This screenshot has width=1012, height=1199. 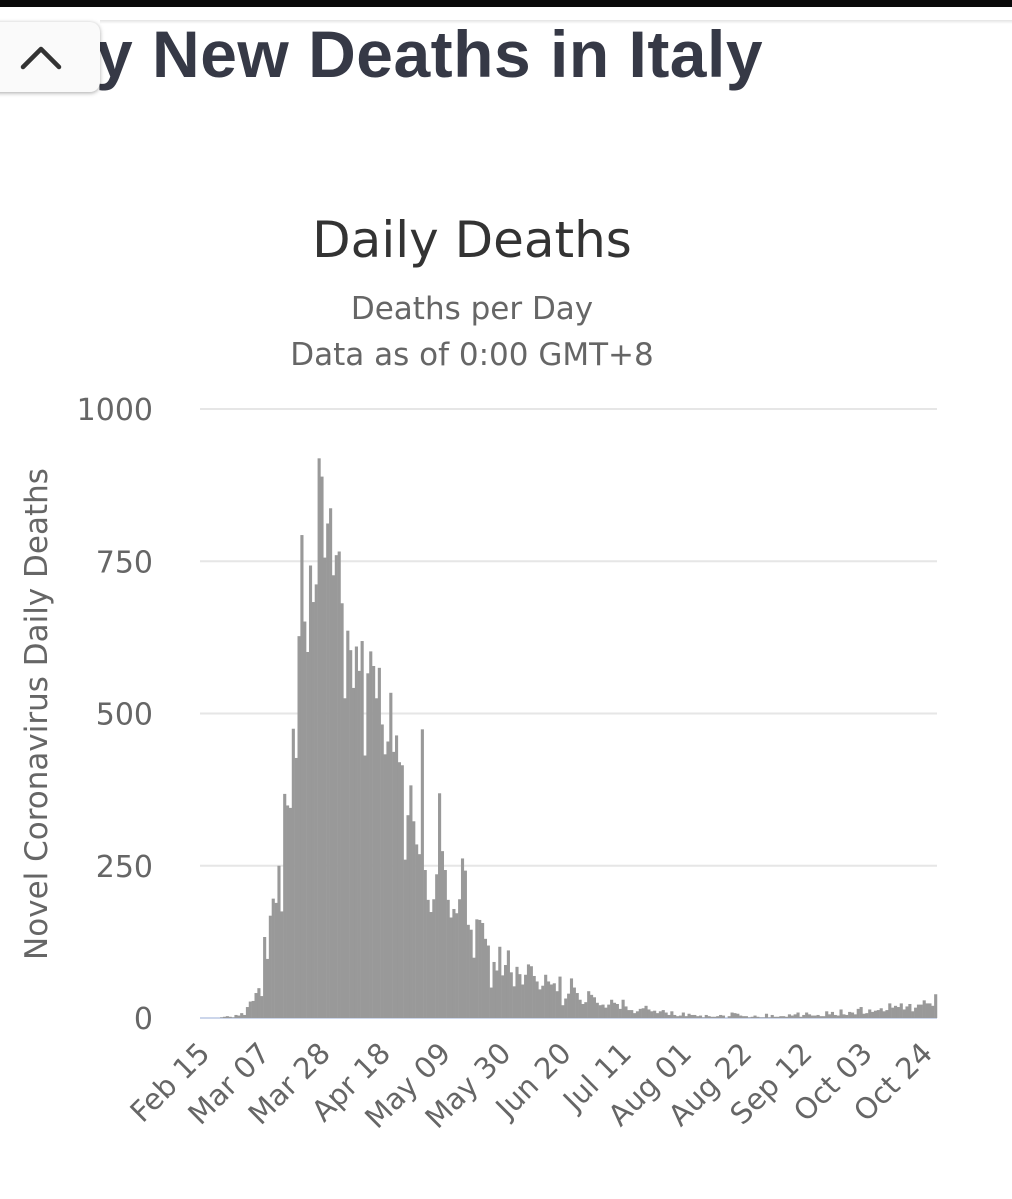 I want to click on chart-subtitle-timestamp: Data as of 0:00 GMT+8, so click(x=471, y=355).